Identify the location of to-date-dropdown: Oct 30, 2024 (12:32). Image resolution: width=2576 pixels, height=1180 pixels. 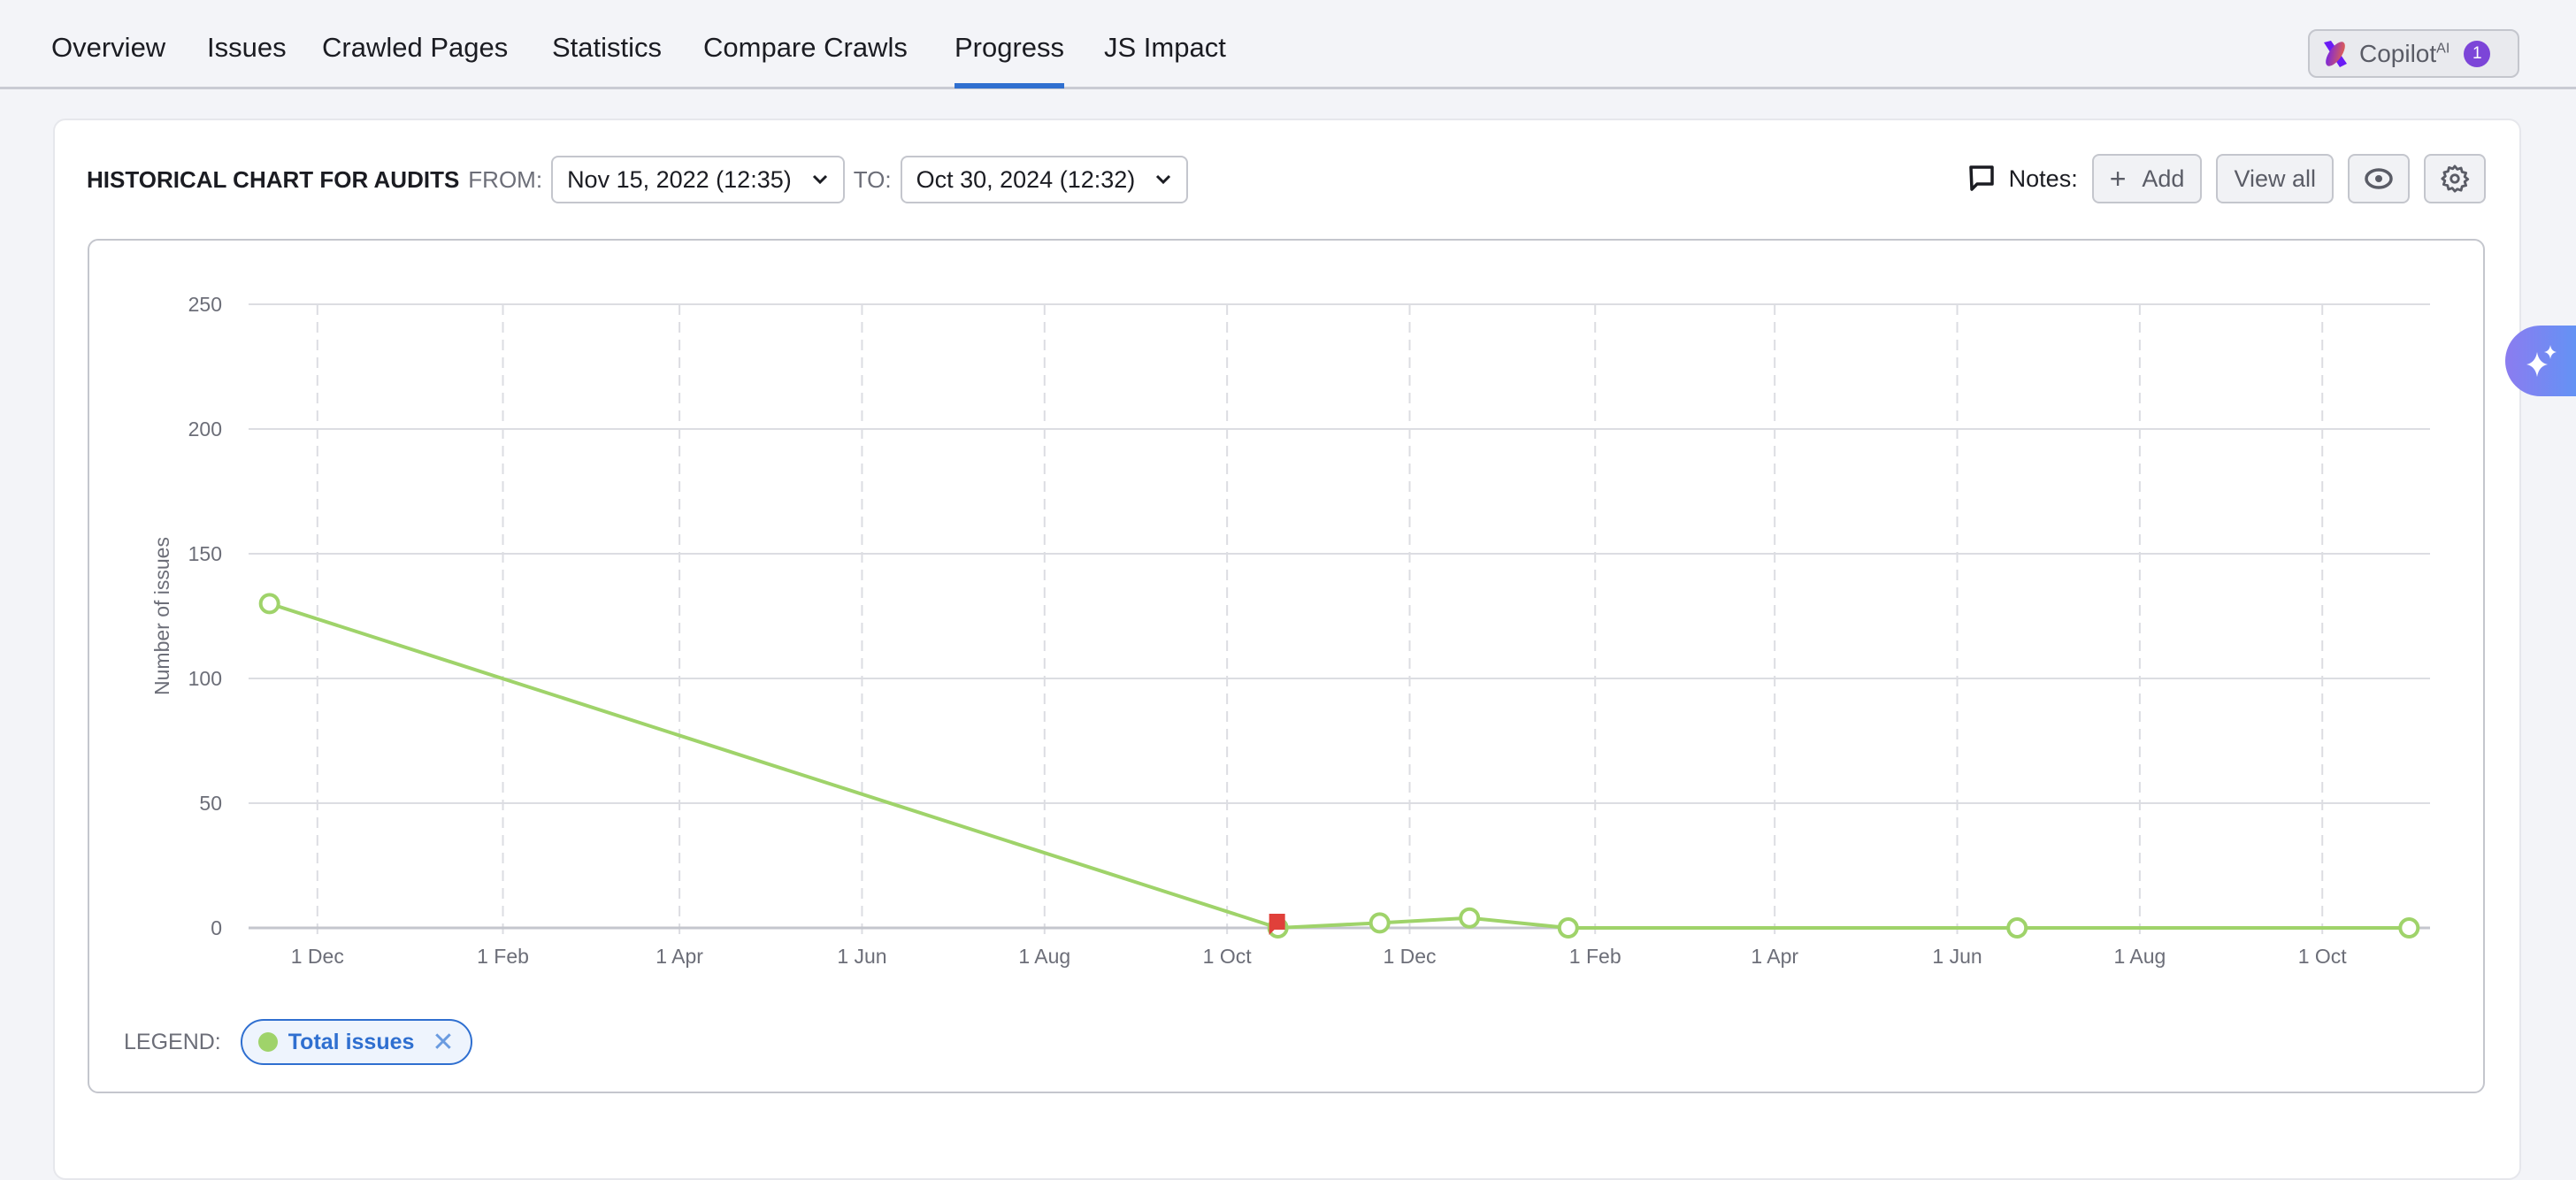
(1044, 180).